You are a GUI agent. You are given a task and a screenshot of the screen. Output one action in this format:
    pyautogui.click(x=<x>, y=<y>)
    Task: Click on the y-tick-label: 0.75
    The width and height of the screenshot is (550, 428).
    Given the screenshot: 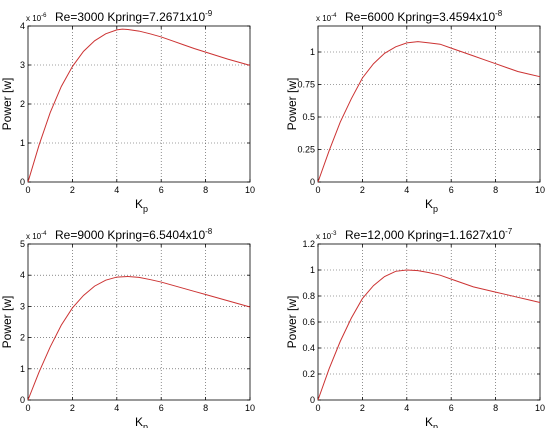 What is the action you would take?
    pyautogui.click(x=306, y=85)
    